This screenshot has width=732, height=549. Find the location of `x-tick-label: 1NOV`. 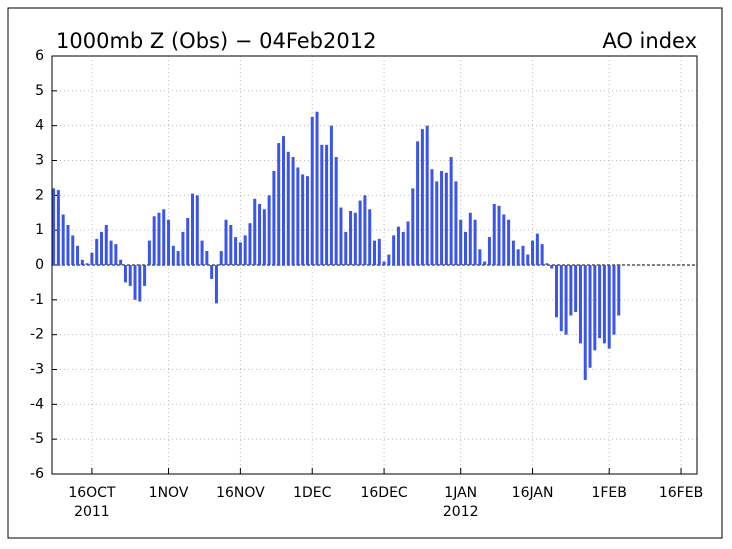

x-tick-label: 1NOV is located at coordinates (169, 493).